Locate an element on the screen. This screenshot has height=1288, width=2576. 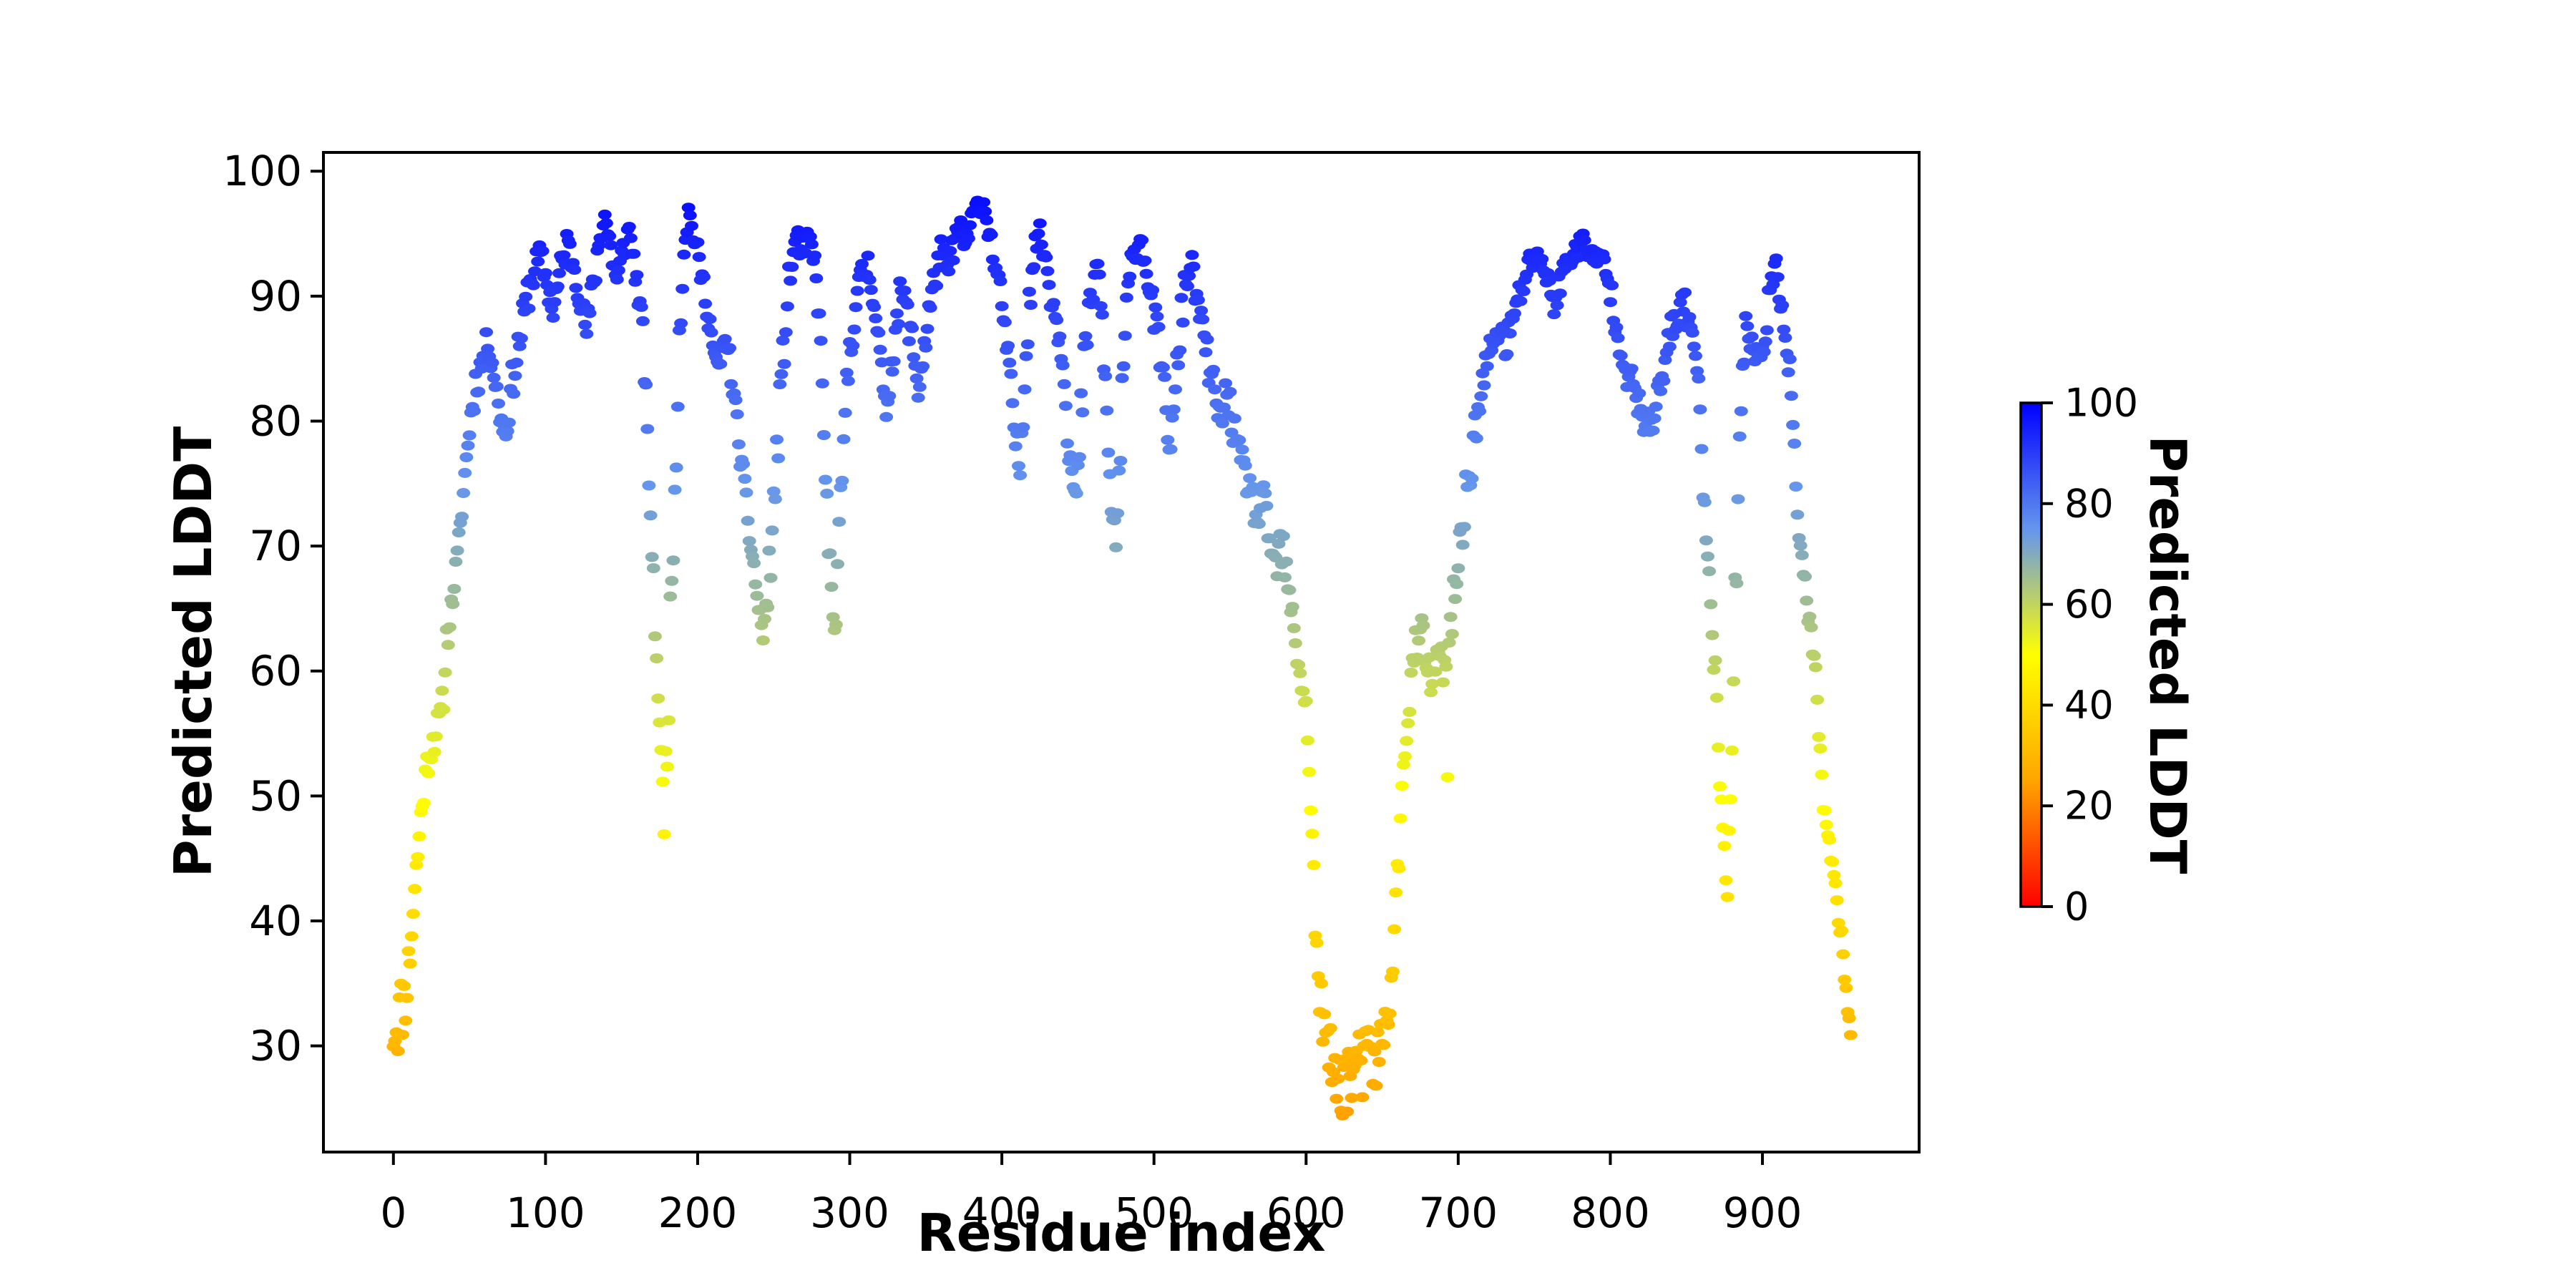
y-tick-label: 30 is located at coordinates (275, 1046).